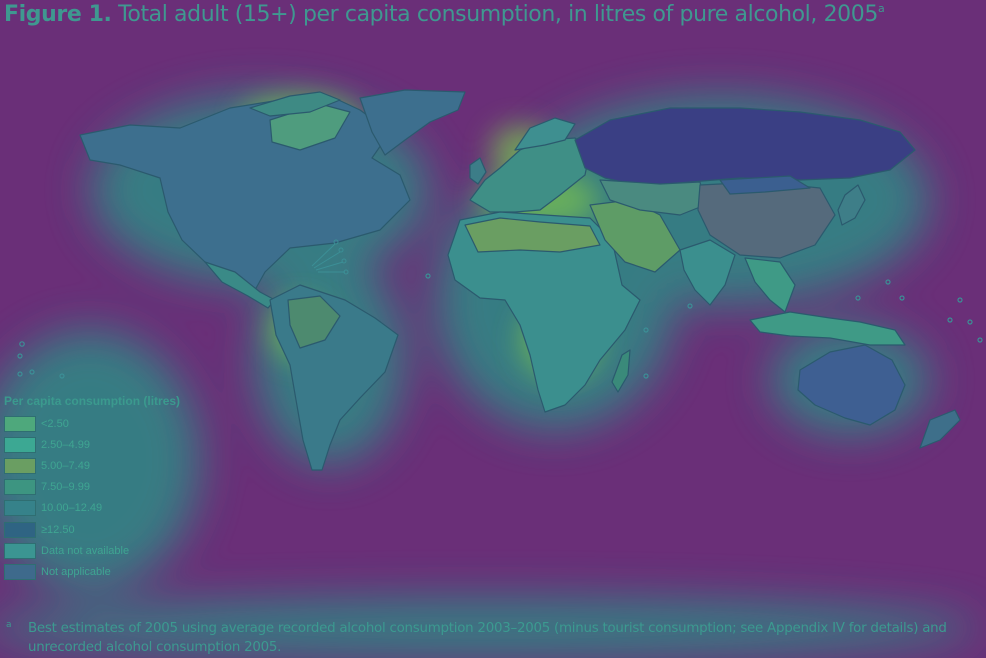  I want to click on legend-label: 7.50–9.99, so click(65, 487).